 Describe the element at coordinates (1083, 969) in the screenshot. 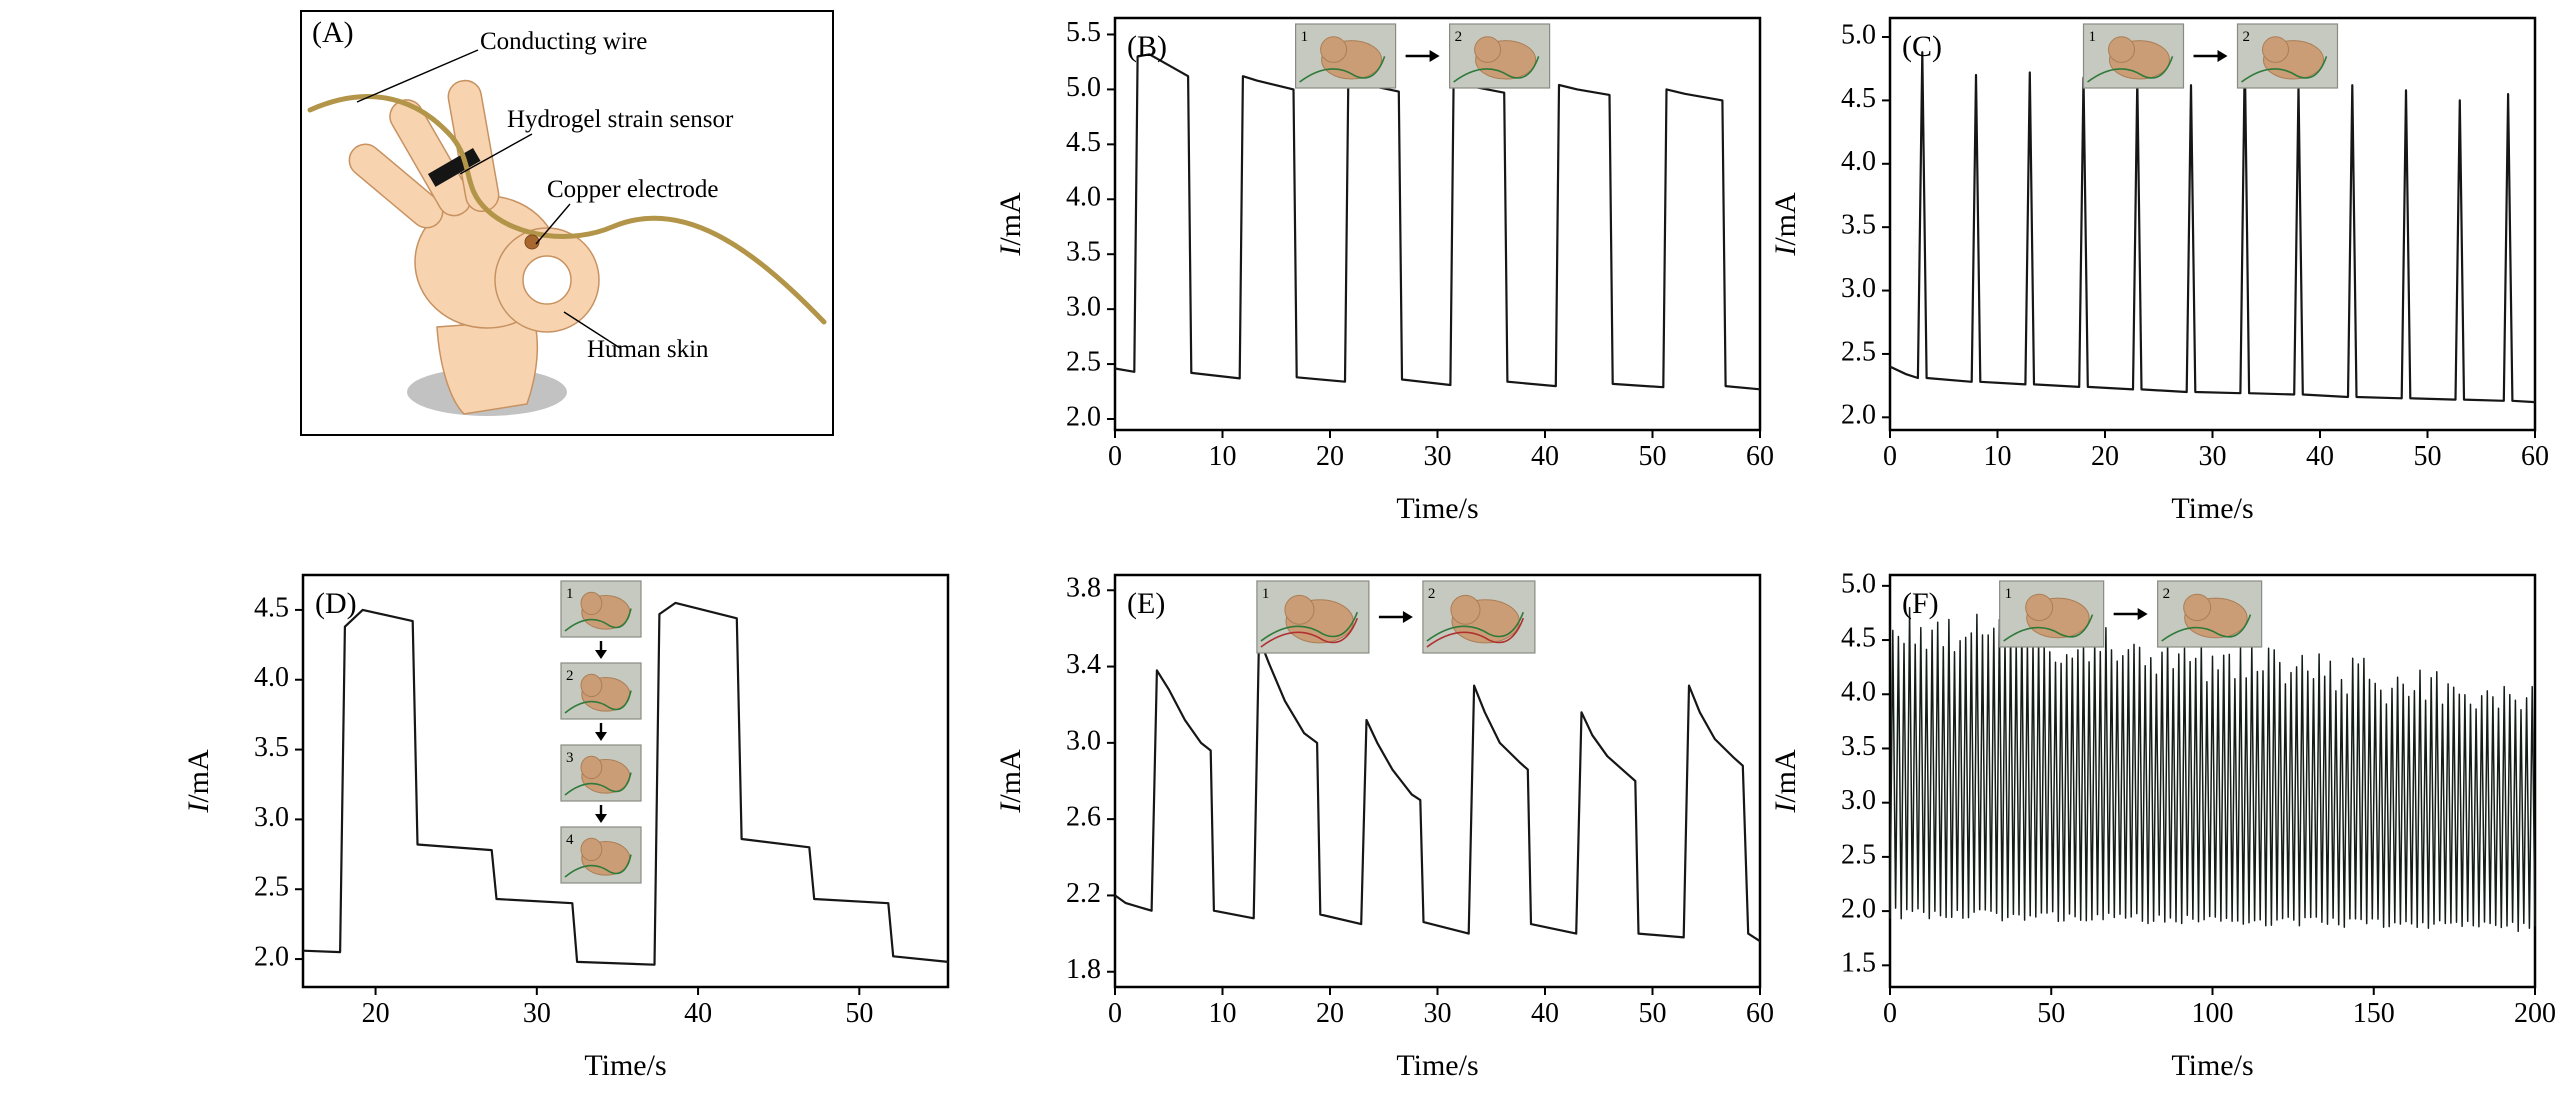

I see `y-tick-label: 1.8` at that location.